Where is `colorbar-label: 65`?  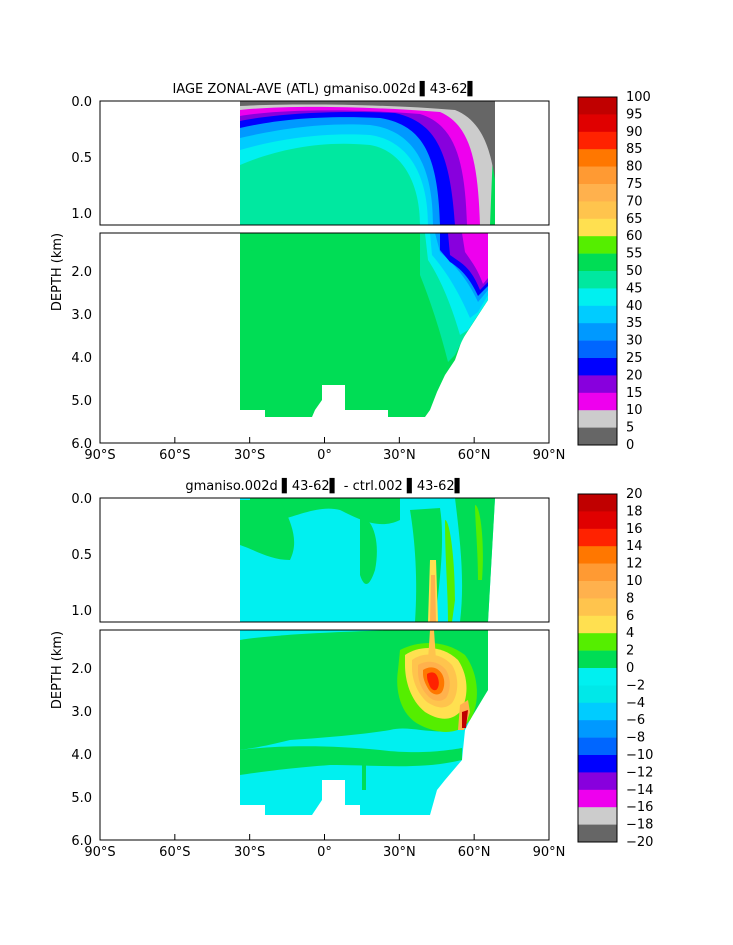 colorbar-label: 65 is located at coordinates (634, 219).